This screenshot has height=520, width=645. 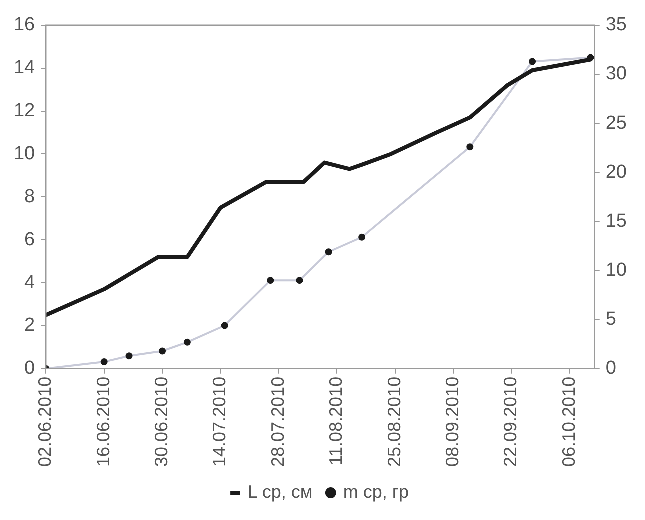 I want to click on y2-tick-label: 15, so click(x=617, y=221).